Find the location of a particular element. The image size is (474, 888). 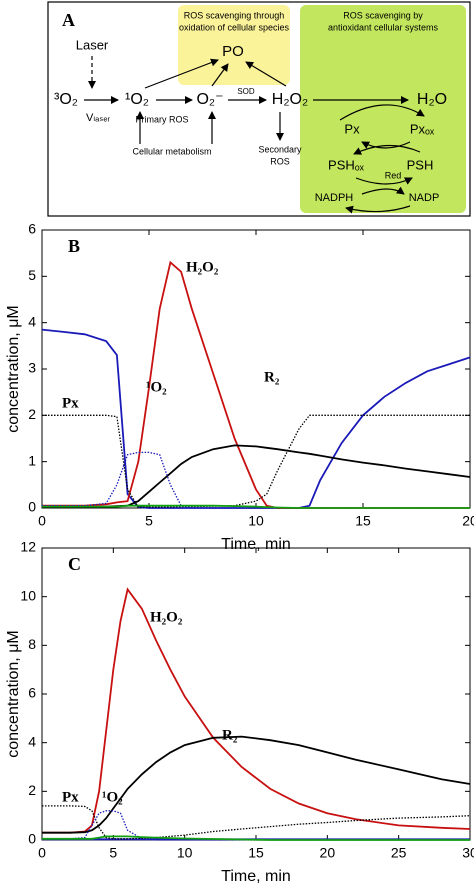

node-label: H₂O is located at coordinates (432, 99).